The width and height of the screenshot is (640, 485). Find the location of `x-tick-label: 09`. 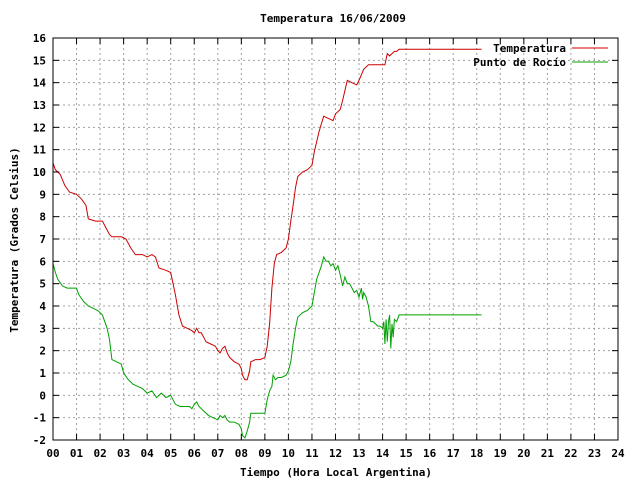

x-tick-label: 09 is located at coordinates (264, 453).